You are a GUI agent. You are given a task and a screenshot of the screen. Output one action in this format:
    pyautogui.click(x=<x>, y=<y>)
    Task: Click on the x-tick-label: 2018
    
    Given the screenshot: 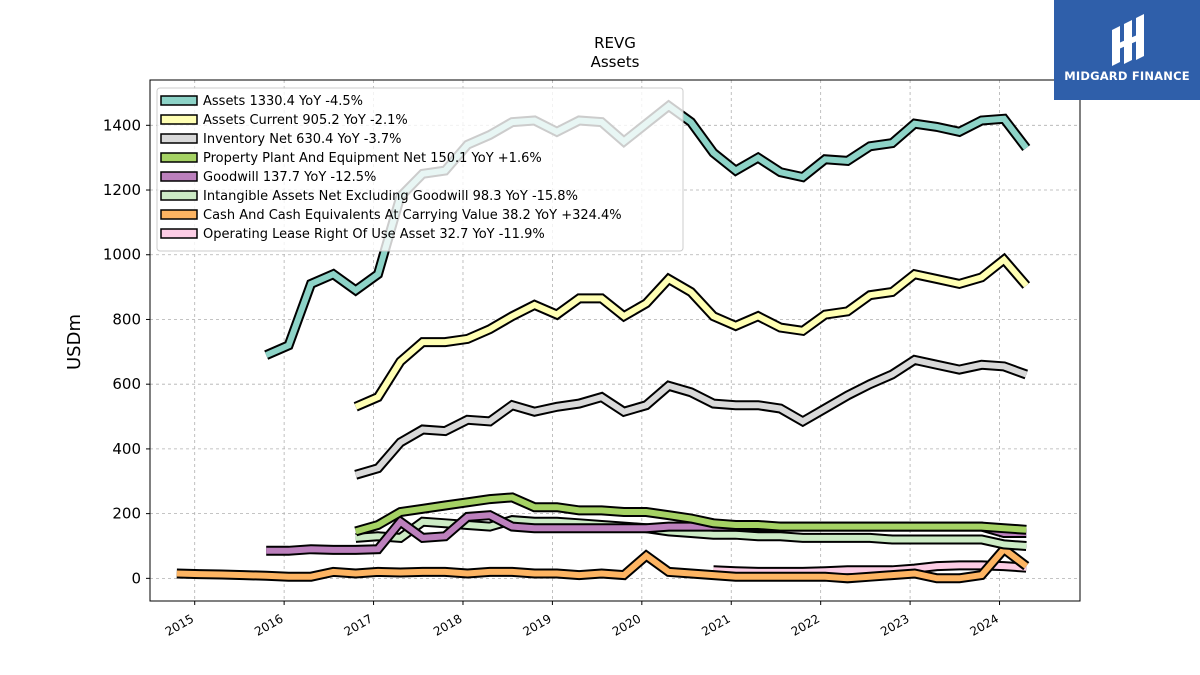 What is the action you would take?
    pyautogui.click(x=447, y=624)
    